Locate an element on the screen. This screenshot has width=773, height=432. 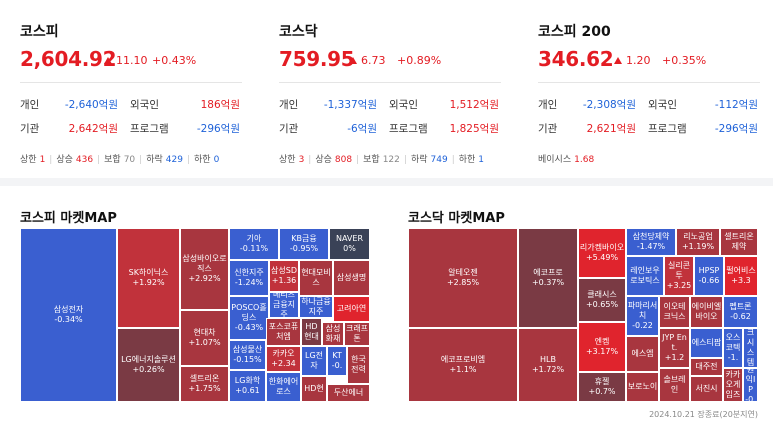
treemap-tile: 삼성전자 -0.34% is located at coordinates (68, 315).